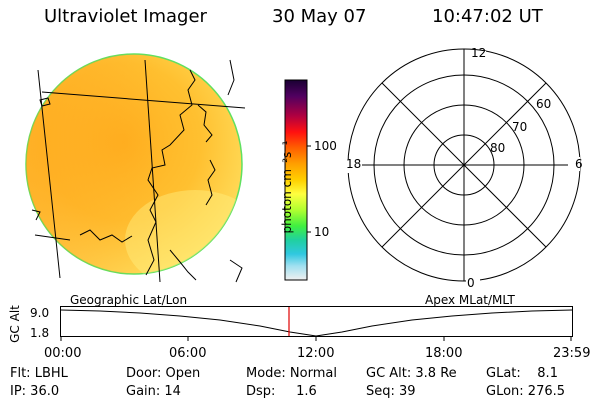 The height and width of the screenshot is (400, 600). Describe the element at coordinates (153, 391) in the screenshot. I see `status-gain: Gain: 14` at that location.